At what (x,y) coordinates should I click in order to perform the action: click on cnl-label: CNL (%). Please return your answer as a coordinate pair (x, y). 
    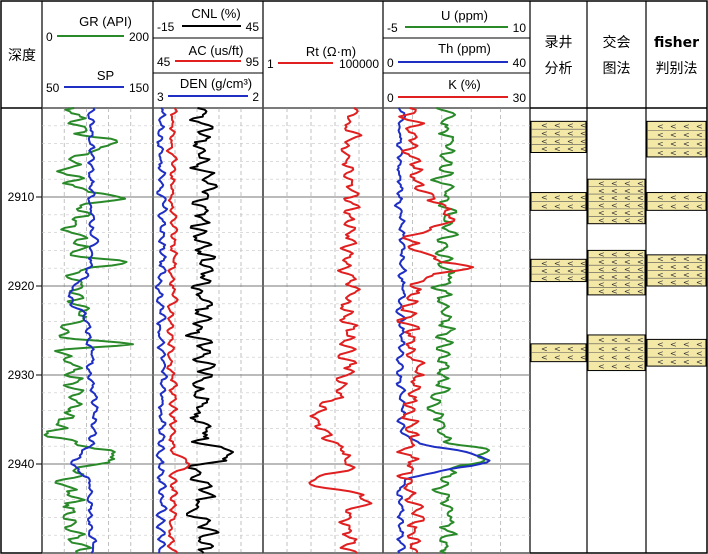
    Looking at the image, I should click on (215, 13).